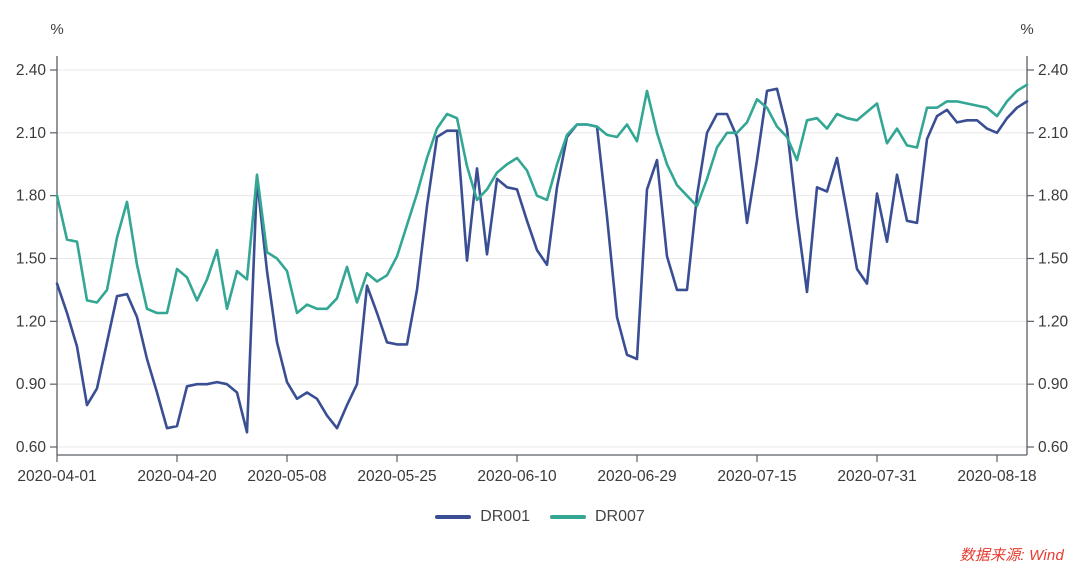 This screenshot has width=1080, height=575. Describe the element at coordinates (1053, 70) in the screenshot. I see `y-axis-label-right: 2.40` at that location.